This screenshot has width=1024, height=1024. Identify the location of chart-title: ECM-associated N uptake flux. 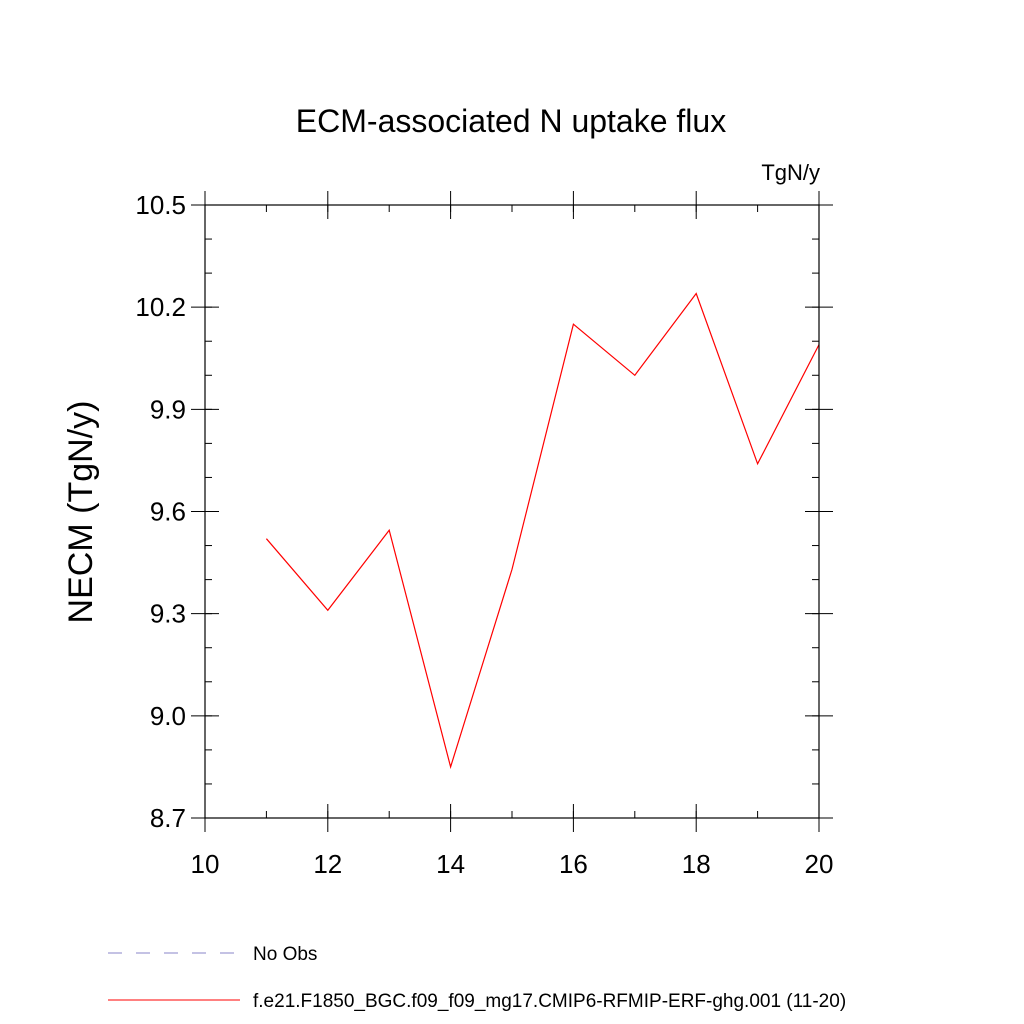
(511, 121).